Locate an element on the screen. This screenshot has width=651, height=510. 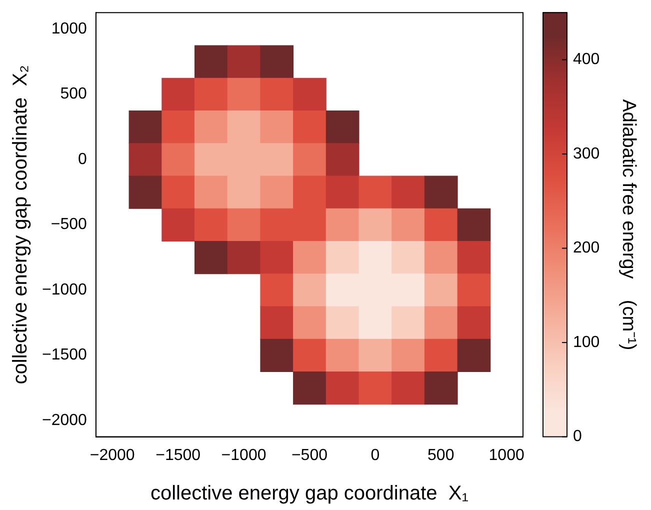
color-bar-label: 100 is located at coordinates (586, 342).